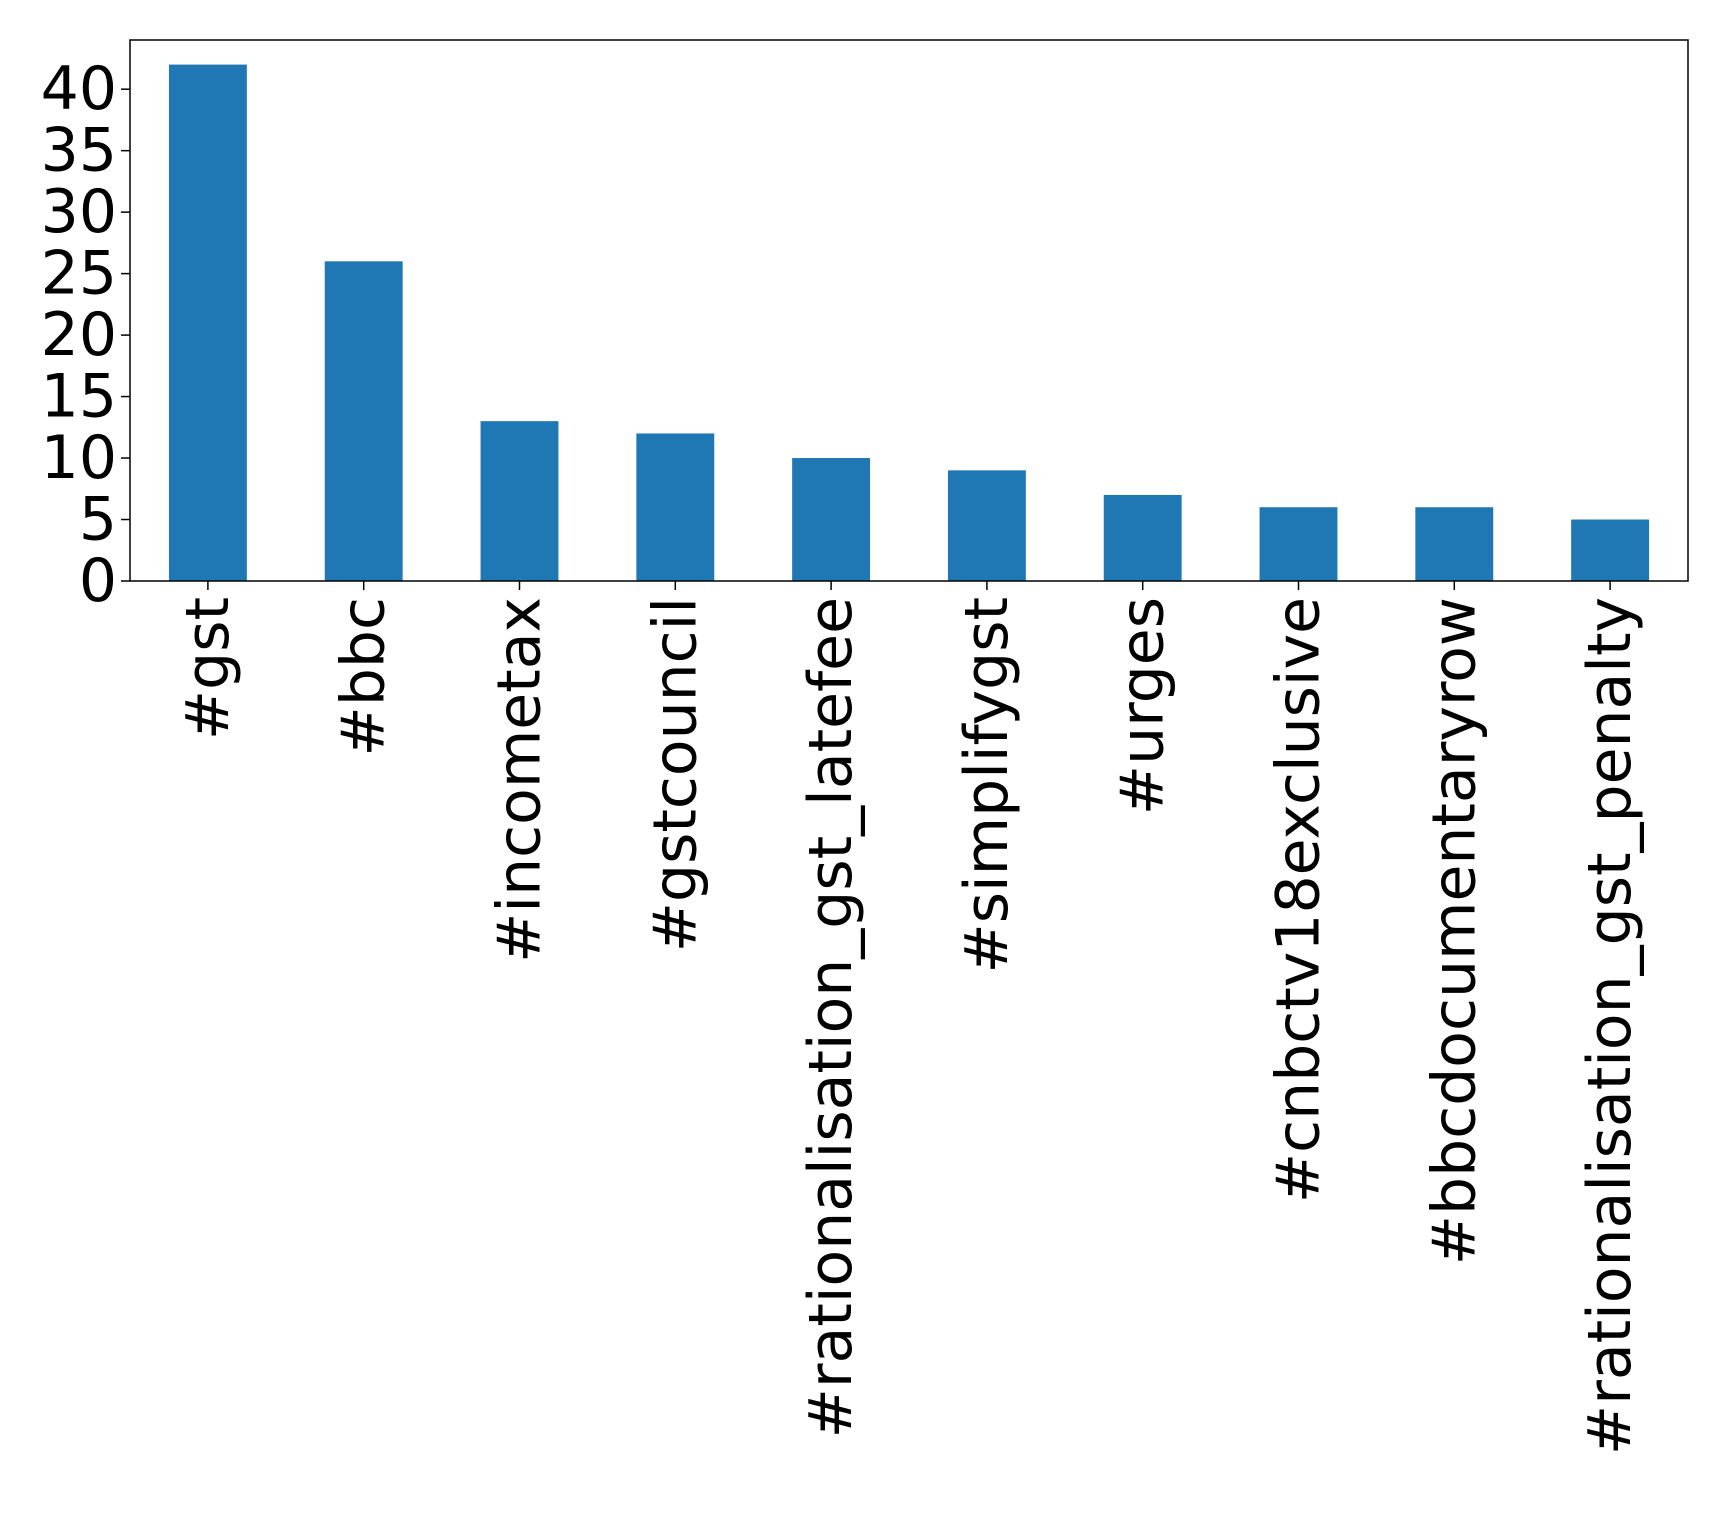 The height and width of the screenshot is (1526, 1719). Describe the element at coordinates (79, 335) in the screenshot. I see `y-tick-label-20: 20` at that location.